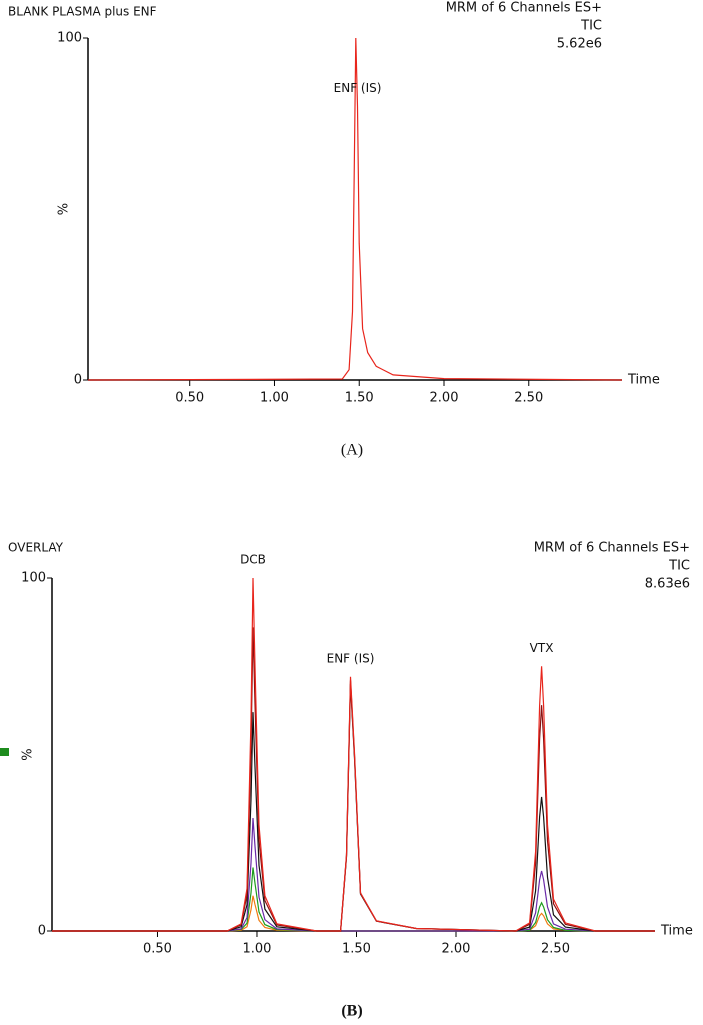  What do you see at coordinates (667, 584) in the screenshot?
I see `channel-info: 8.63e6` at bounding box center [667, 584].